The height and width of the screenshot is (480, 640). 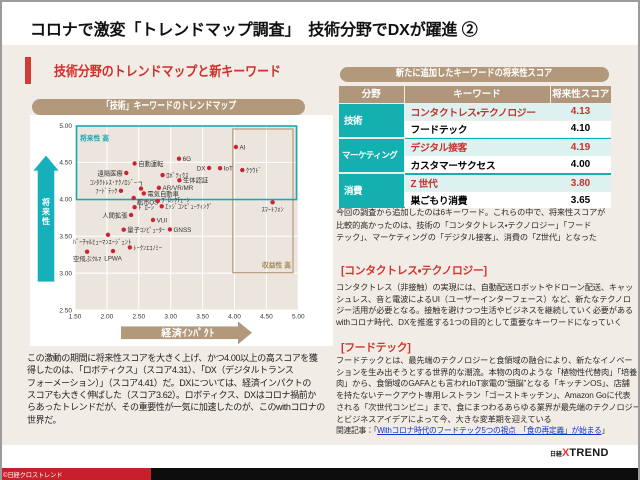 What do you see at coordinates (115, 214) in the screenshot?
I see `svg-text: 人間拡張` at bounding box center [115, 214].